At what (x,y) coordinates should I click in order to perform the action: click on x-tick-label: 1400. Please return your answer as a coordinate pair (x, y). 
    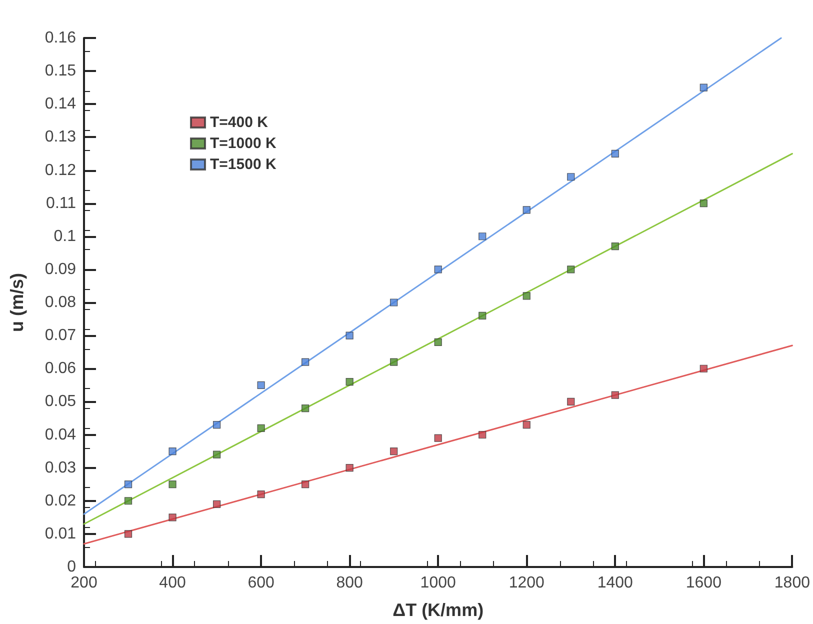
    Looking at the image, I should click on (615, 583).